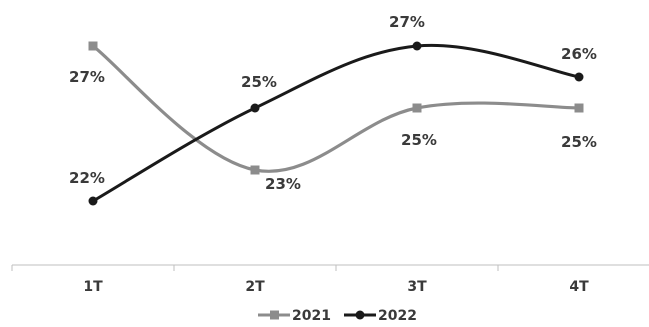 The image size is (649, 327). What do you see at coordinates (360, 315) in the screenshot?
I see `legend-marker-2022` at bounding box center [360, 315].